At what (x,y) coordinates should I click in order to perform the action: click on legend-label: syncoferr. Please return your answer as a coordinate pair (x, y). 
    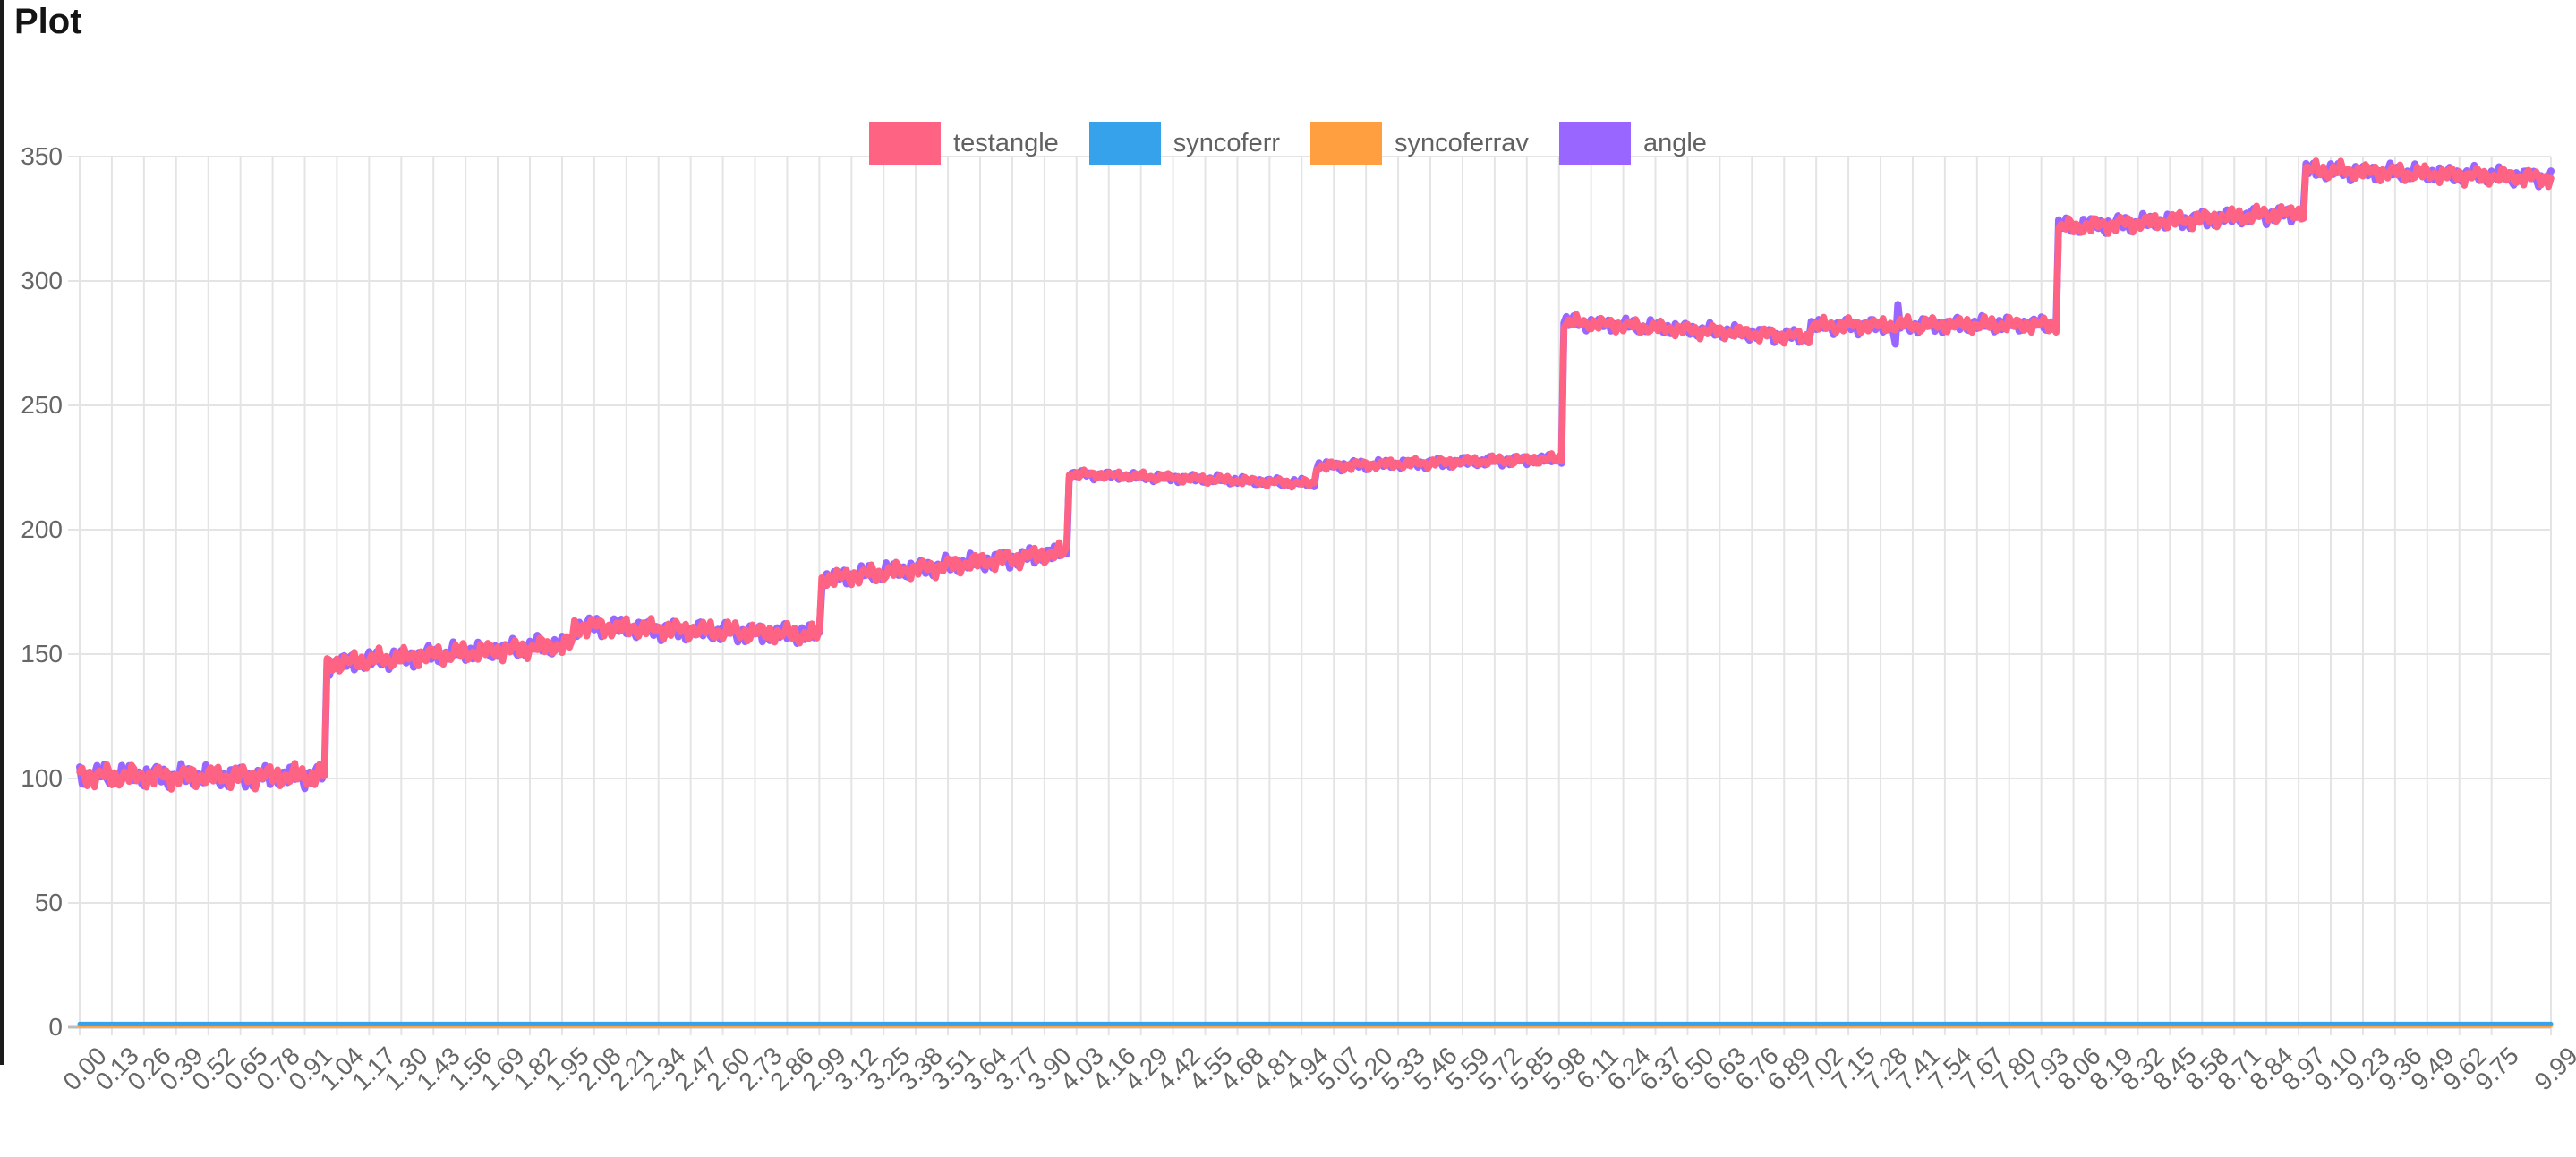
    Looking at the image, I should click on (1227, 142).